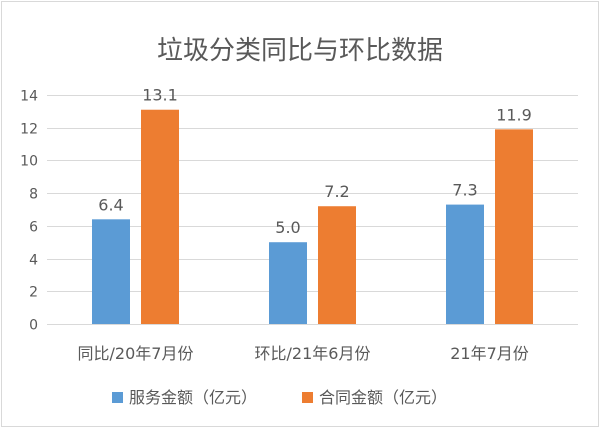 The image size is (600, 428). Describe the element at coordinates (514, 114) in the screenshot. I see `data-label: 11.9` at that location.